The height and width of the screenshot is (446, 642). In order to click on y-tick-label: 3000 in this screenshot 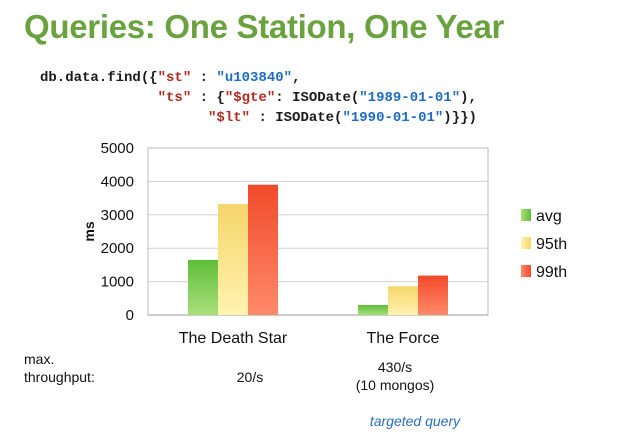, I will do `click(117, 215)`.